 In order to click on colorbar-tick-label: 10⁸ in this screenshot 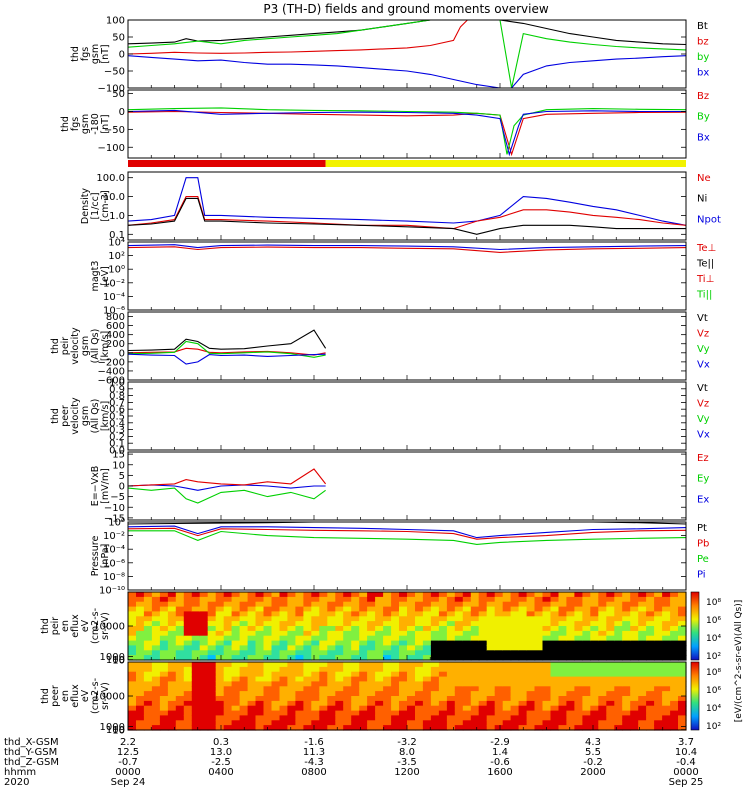, I will do `click(713, 673)`.